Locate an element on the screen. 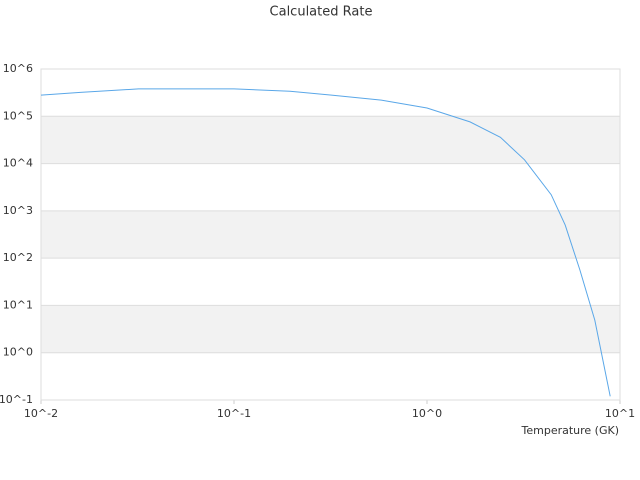 Image resolution: width=640 pixels, height=480 pixels. x-tick-label: 10^-2 is located at coordinates (41, 413).